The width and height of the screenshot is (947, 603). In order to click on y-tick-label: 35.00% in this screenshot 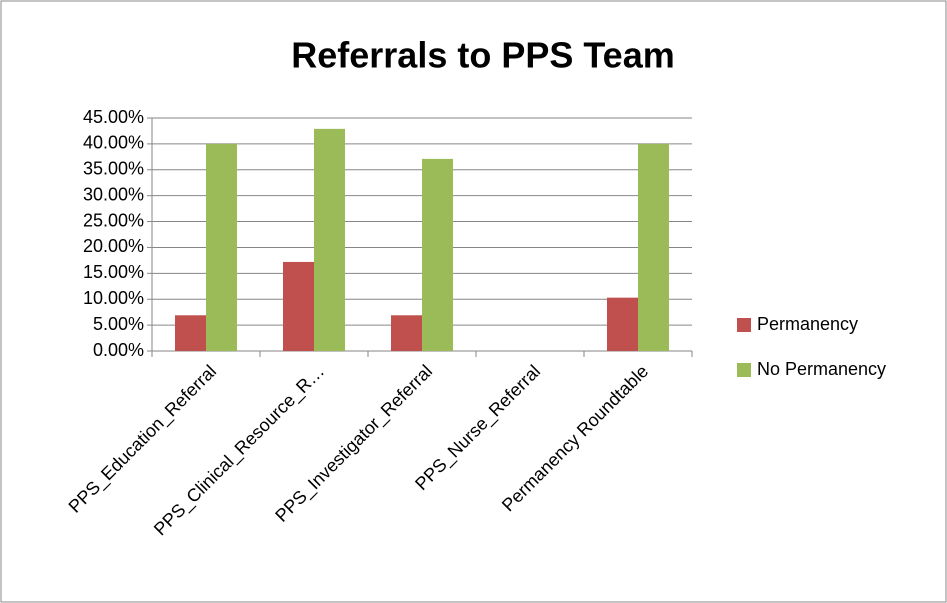, I will do `click(113, 169)`.